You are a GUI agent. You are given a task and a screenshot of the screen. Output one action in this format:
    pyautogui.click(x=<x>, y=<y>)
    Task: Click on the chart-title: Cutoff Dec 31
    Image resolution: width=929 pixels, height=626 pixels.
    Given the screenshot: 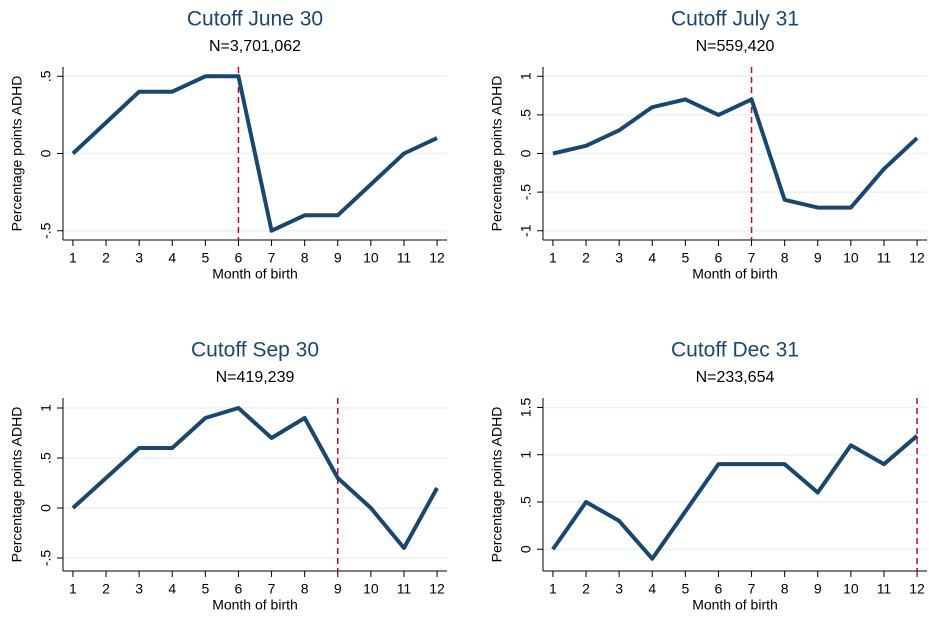 What is the action you would take?
    pyautogui.click(x=735, y=350)
    